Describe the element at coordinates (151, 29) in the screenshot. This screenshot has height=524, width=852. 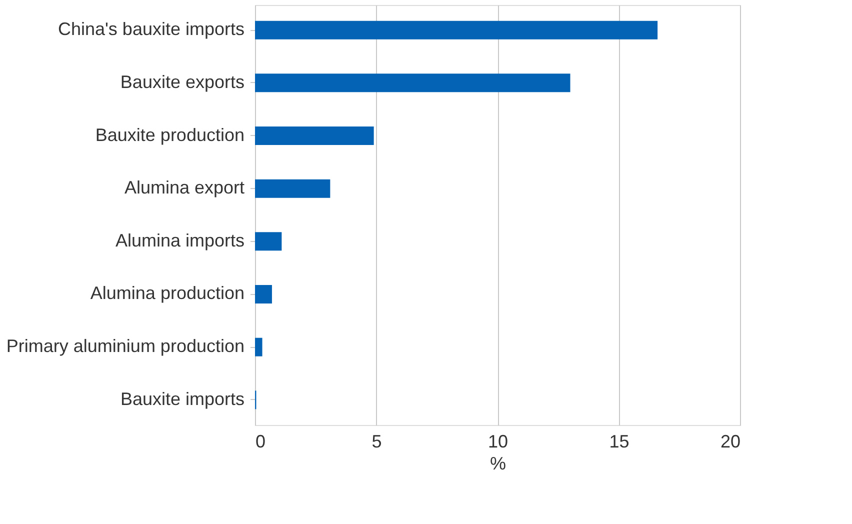
I see `y-tick-label: China's bauxite imports` at that location.